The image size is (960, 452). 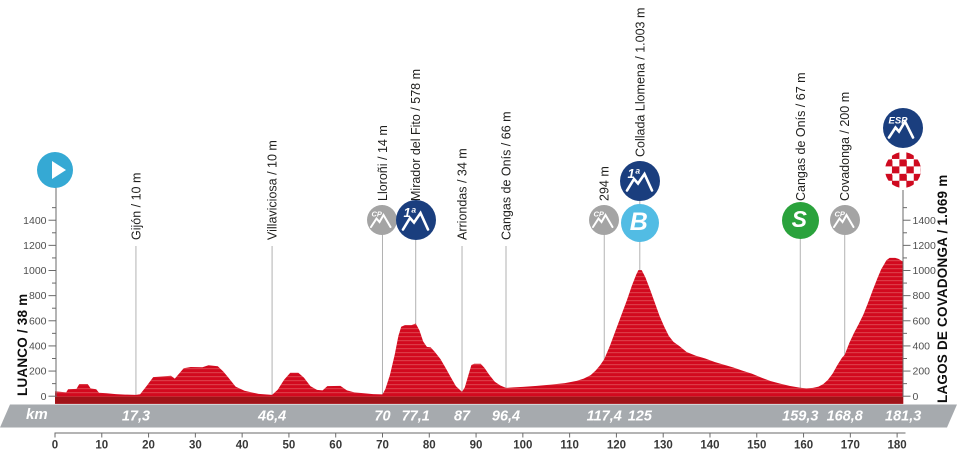 What do you see at coordinates (335, 446) in the screenshot?
I see `x-tick-label: 60` at bounding box center [335, 446].